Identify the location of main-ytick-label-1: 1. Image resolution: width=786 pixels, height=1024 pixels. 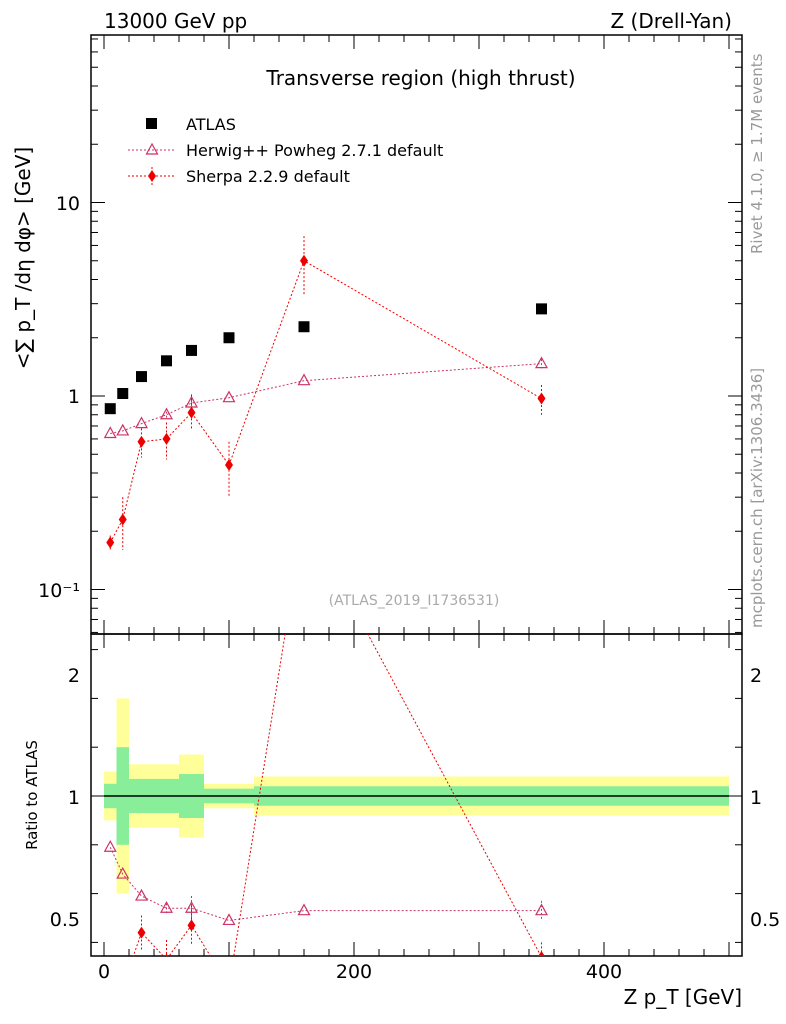
(74, 397).